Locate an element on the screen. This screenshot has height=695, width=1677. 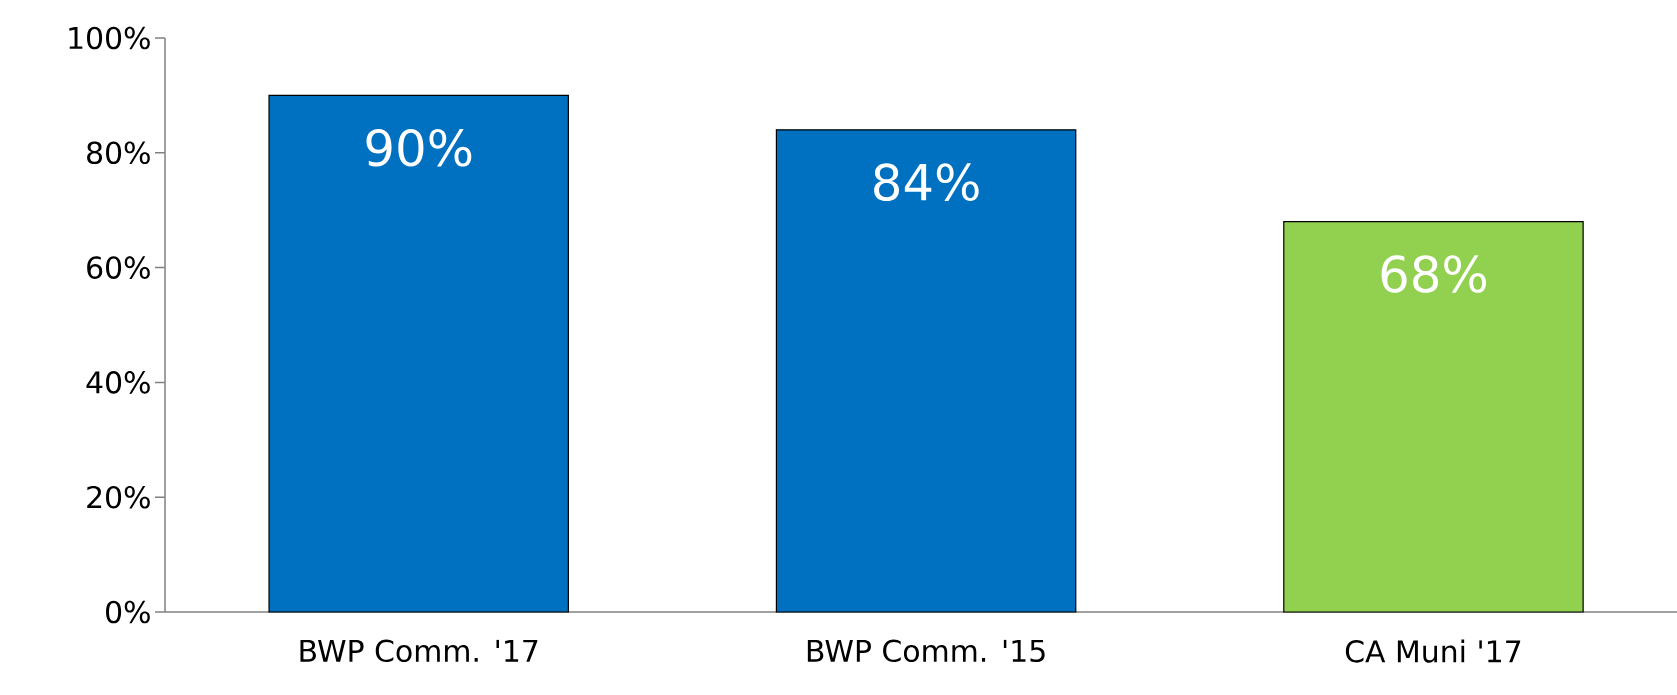
y-tick-label: 80% is located at coordinates (118, 153).